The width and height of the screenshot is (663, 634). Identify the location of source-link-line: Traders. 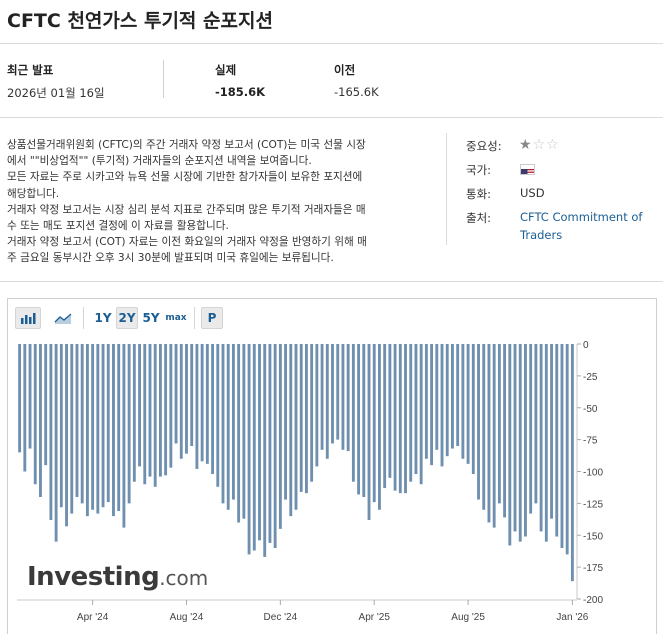
(541, 235).